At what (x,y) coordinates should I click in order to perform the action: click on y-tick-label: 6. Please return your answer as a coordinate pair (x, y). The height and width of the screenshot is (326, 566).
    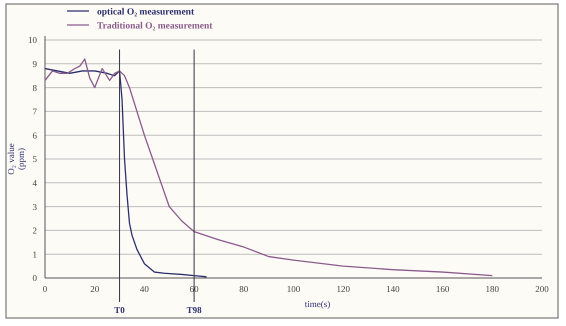
    Looking at the image, I should click on (35, 135).